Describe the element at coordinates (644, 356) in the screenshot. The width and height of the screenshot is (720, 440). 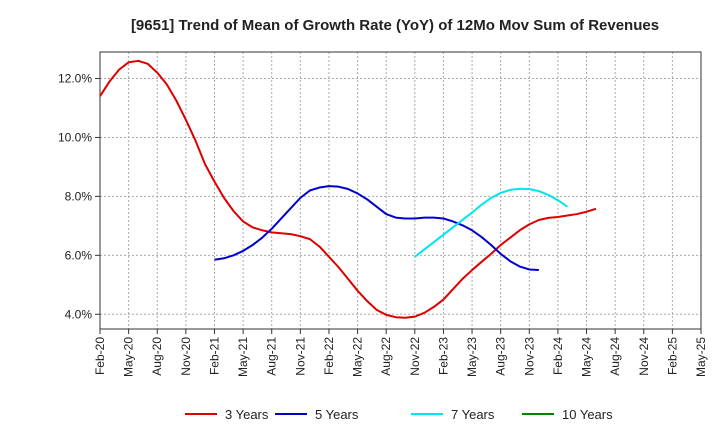
I see `x-tick-label: Nov-24` at that location.